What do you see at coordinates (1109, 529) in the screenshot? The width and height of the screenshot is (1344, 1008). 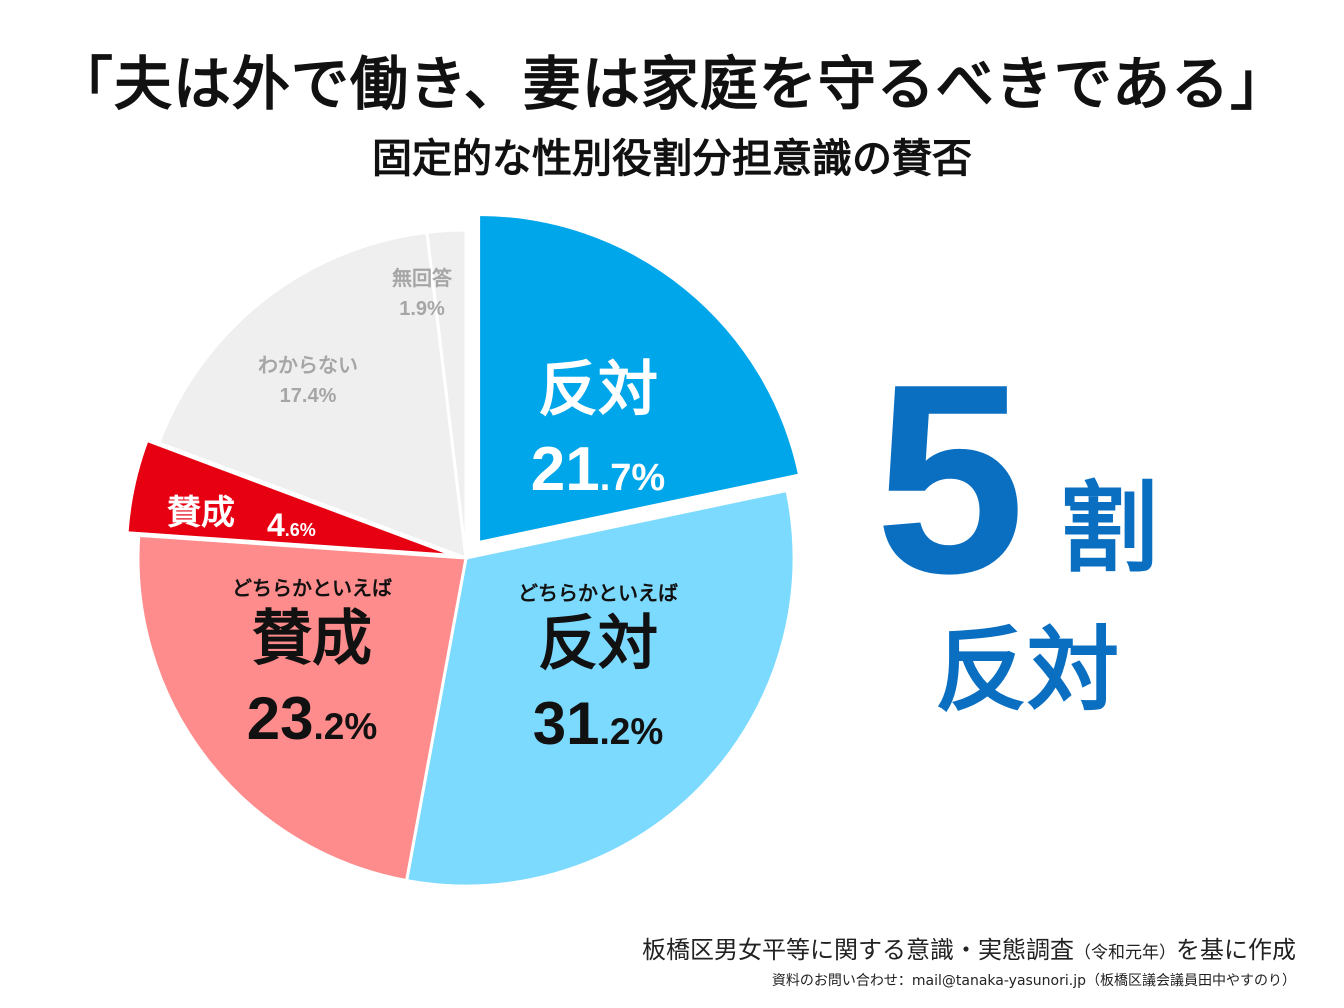 I see `callout-unit: 割` at bounding box center [1109, 529].